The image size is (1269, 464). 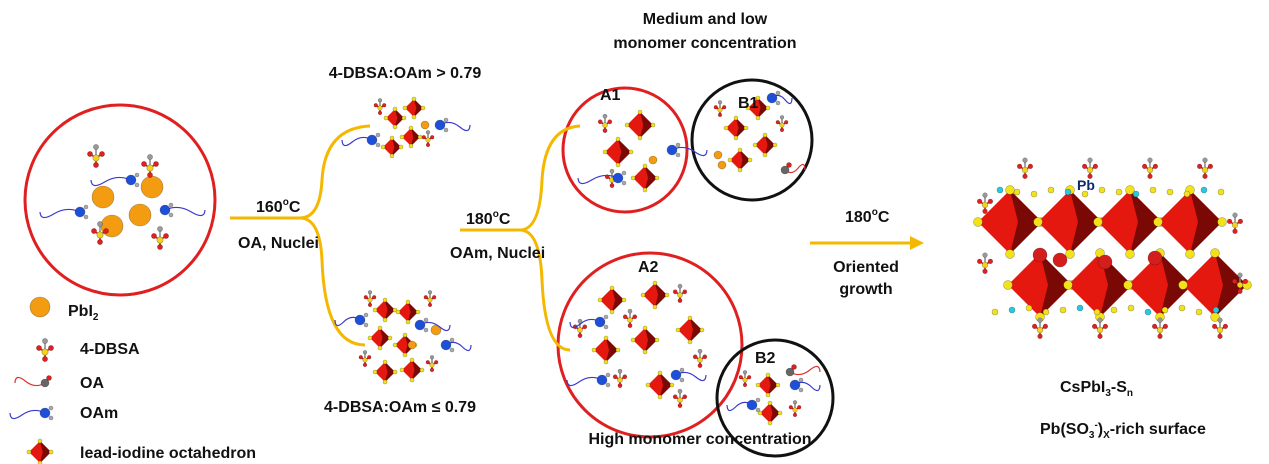 What do you see at coordinates (405, 73) in the screenshot?
I see `ratio-label: 4-DBSA:OAm > 0.79` at bounding box center [405, 73].